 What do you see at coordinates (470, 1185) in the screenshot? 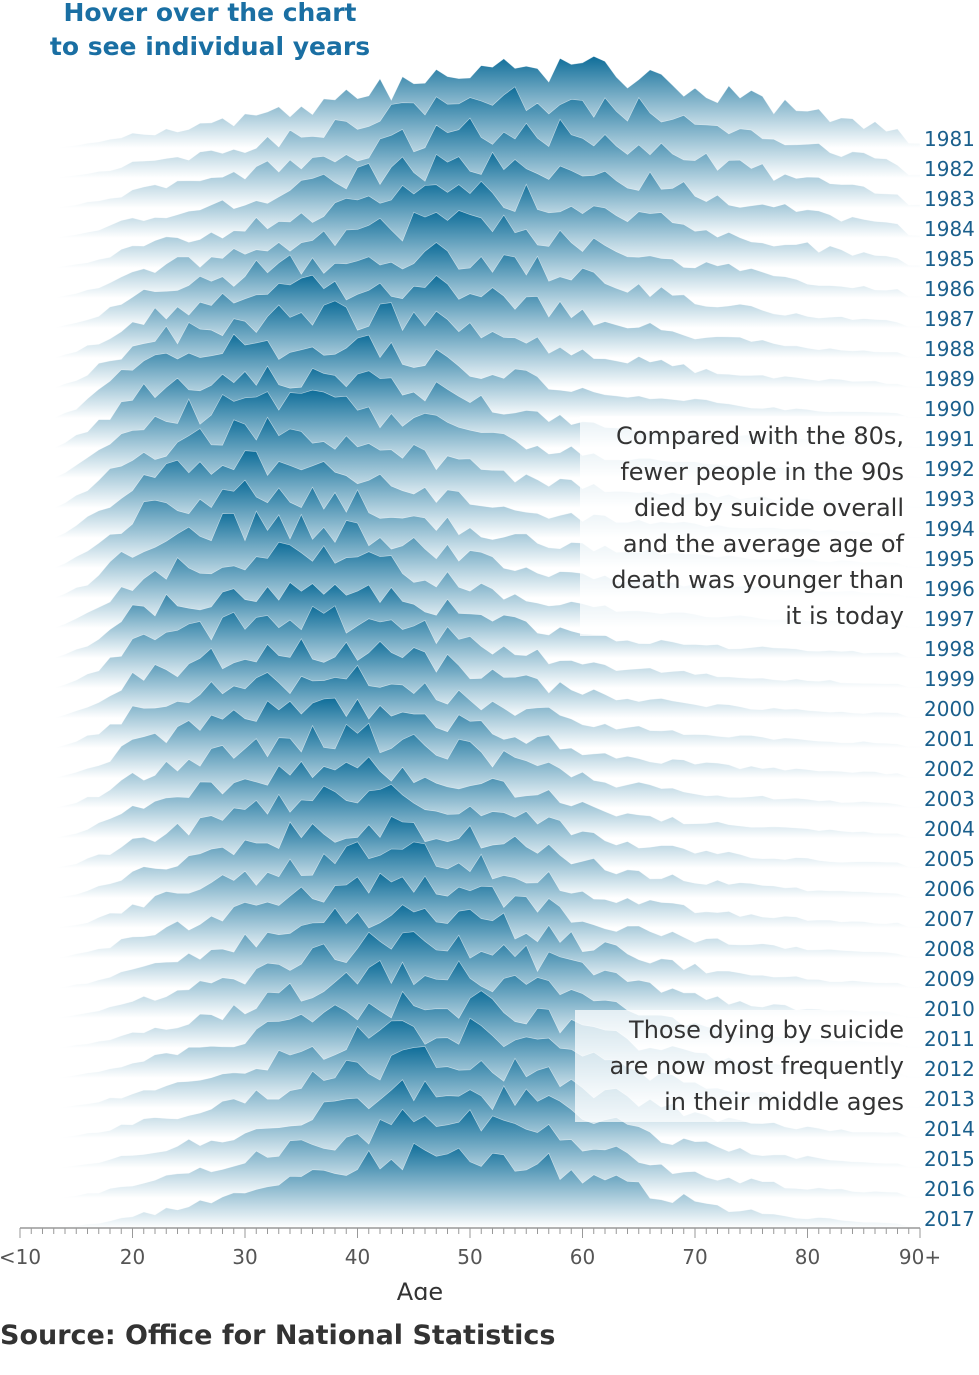
I see `ridge-2017` at bounding box center [470, 1185].